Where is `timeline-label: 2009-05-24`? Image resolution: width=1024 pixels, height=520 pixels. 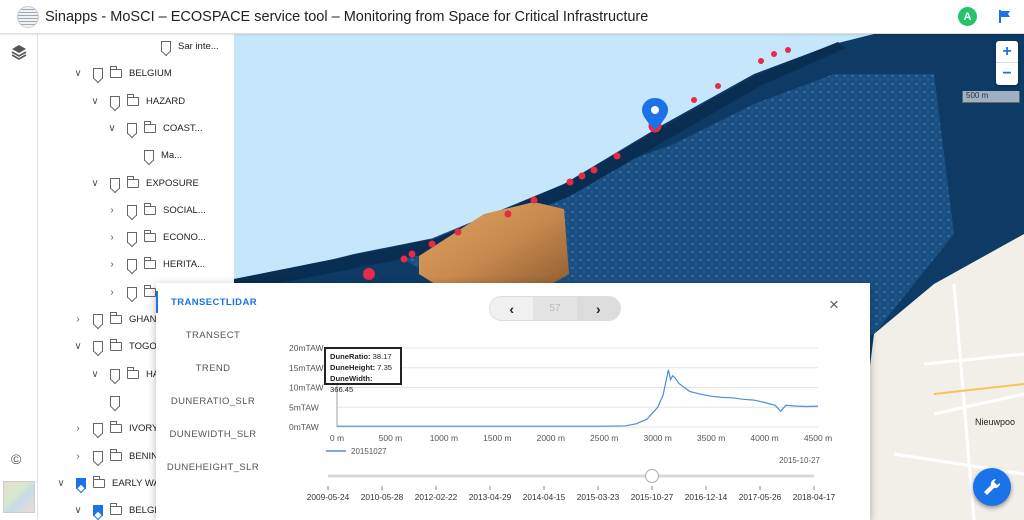 timeline-label: 2009-05-24 is located at coordinates (328, 497).